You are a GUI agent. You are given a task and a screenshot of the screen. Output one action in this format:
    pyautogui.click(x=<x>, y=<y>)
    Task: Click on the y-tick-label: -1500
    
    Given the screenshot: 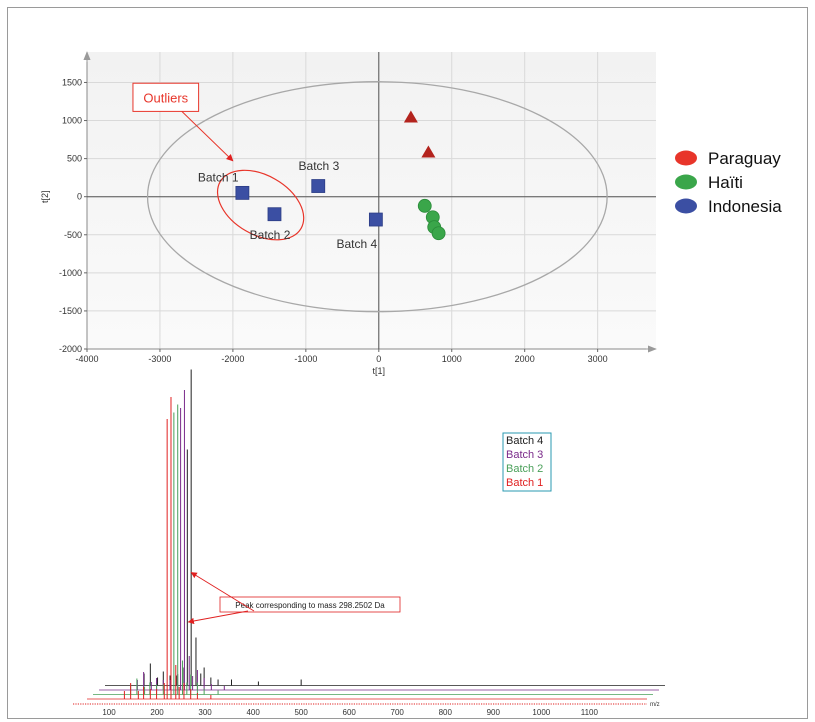 What is the action you would take?
    pyautogui.click(x=70, y=311)
    